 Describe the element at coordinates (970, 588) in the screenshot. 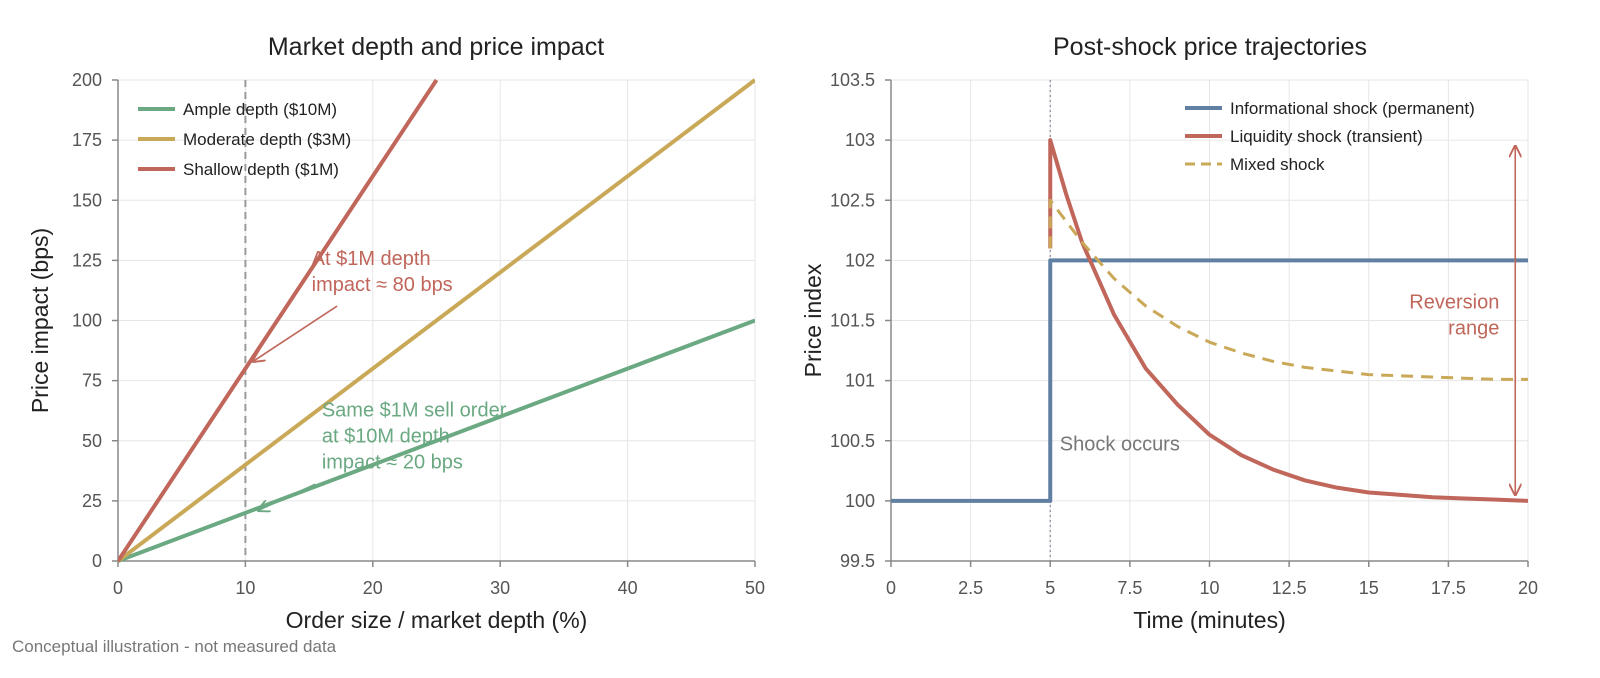

I see `x-tick-label: 2.5` at that location.